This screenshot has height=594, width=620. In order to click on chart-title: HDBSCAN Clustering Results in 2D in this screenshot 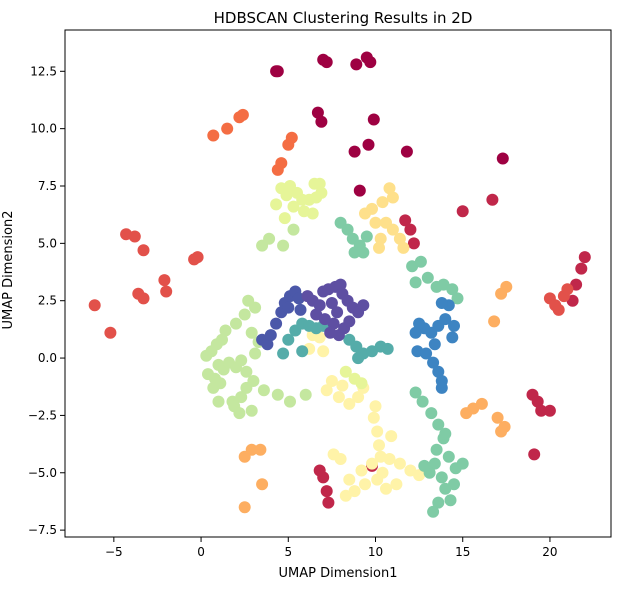, I will do `click(343, 18)`.